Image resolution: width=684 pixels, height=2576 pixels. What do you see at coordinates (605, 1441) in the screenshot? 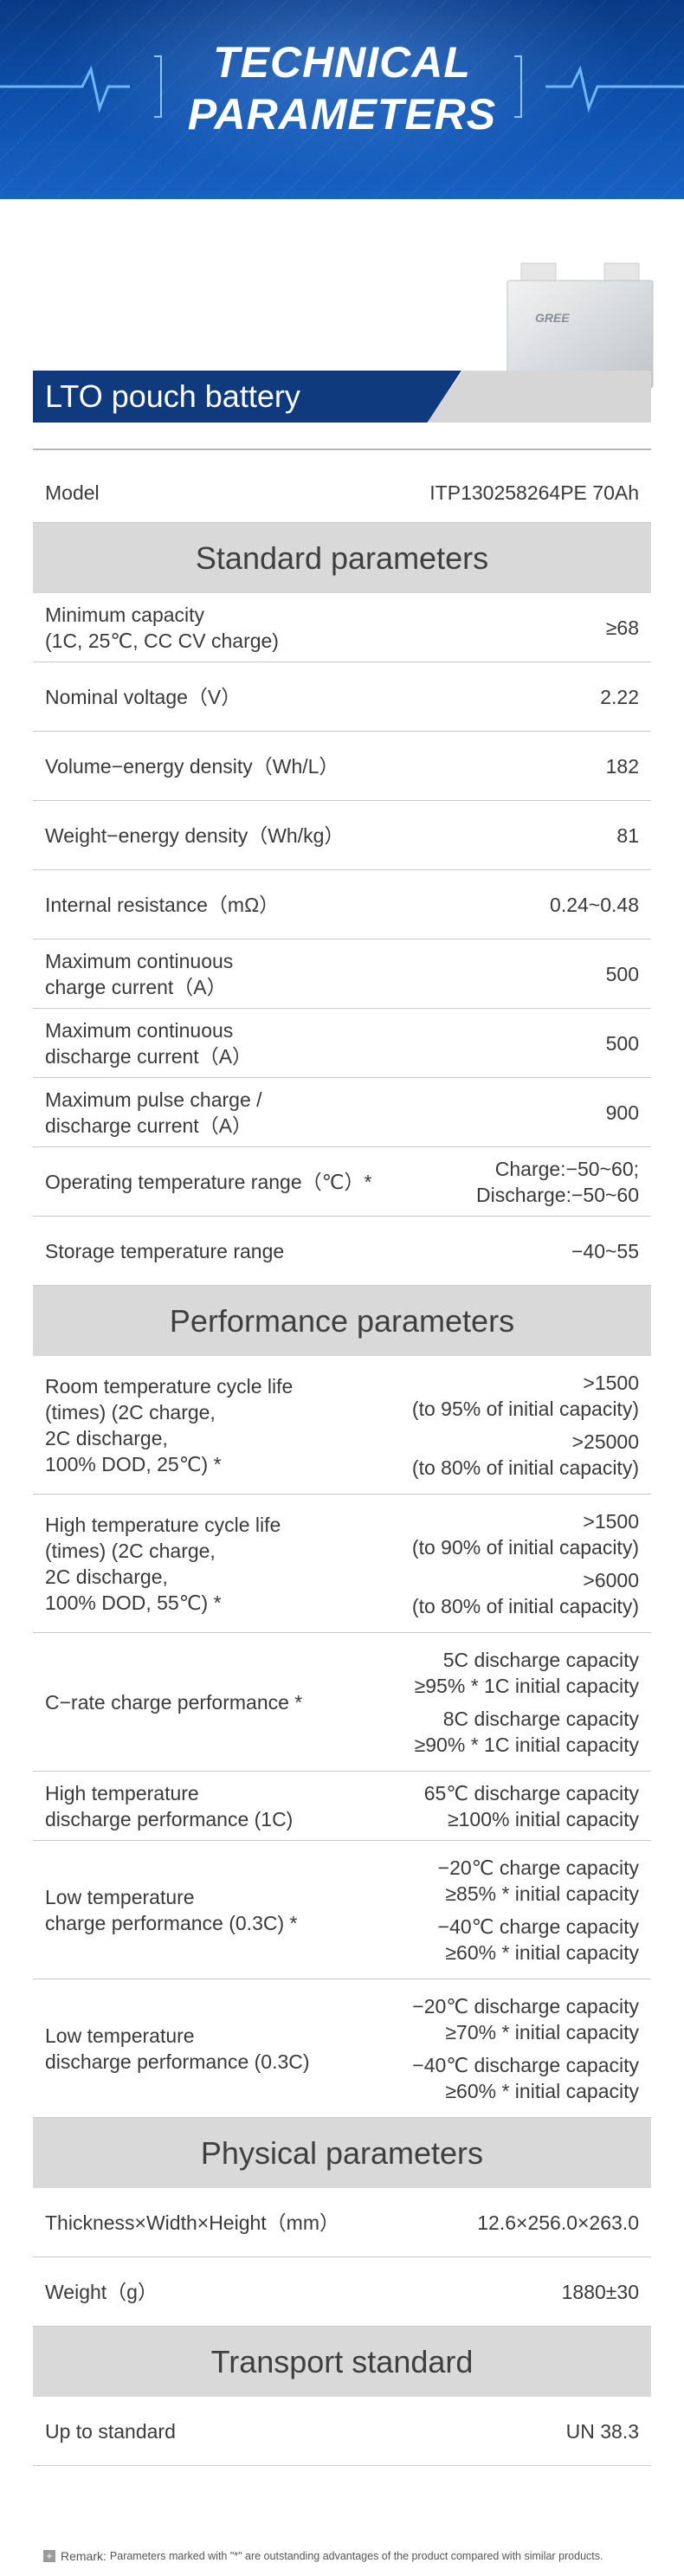
I see `row-value-line: >25000` at bounding box center [605, 1441].